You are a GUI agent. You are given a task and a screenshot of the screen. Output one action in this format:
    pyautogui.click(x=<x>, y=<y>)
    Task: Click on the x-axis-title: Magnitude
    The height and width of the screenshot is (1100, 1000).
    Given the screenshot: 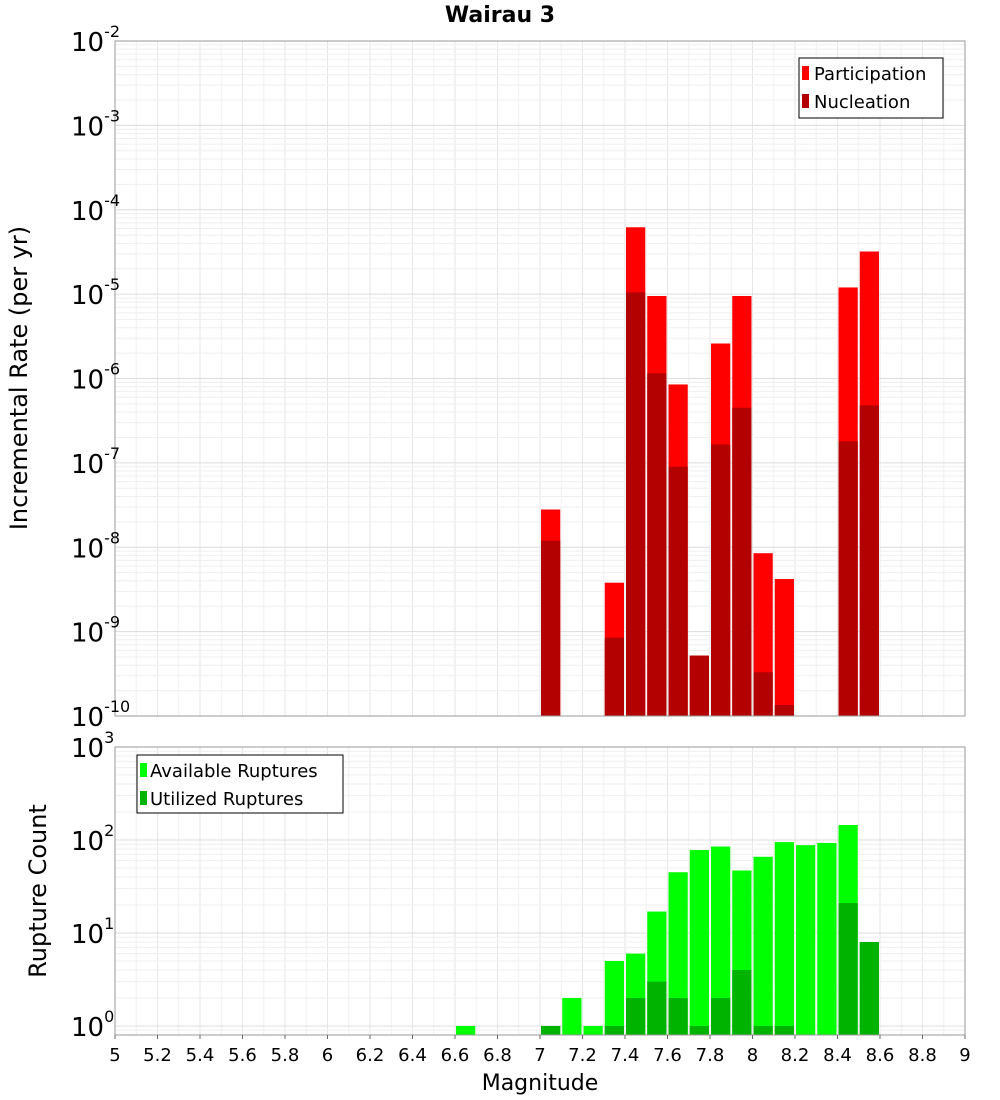 What is the action you would take?
    pyautogui.click(x=540, y=1083)
    